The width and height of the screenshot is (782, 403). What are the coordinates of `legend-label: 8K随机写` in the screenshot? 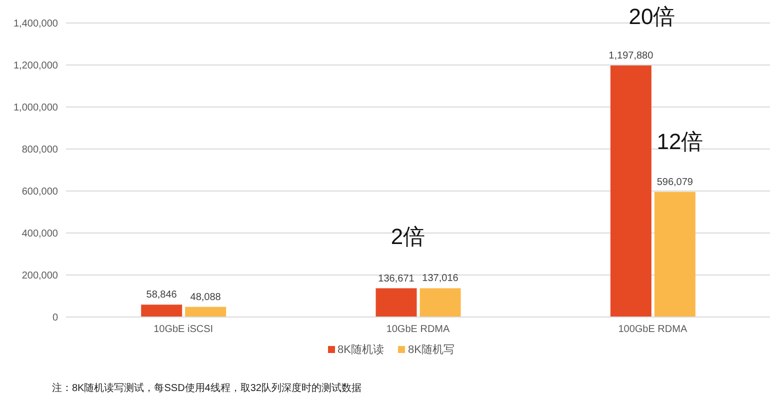 It's located at (430, 350).